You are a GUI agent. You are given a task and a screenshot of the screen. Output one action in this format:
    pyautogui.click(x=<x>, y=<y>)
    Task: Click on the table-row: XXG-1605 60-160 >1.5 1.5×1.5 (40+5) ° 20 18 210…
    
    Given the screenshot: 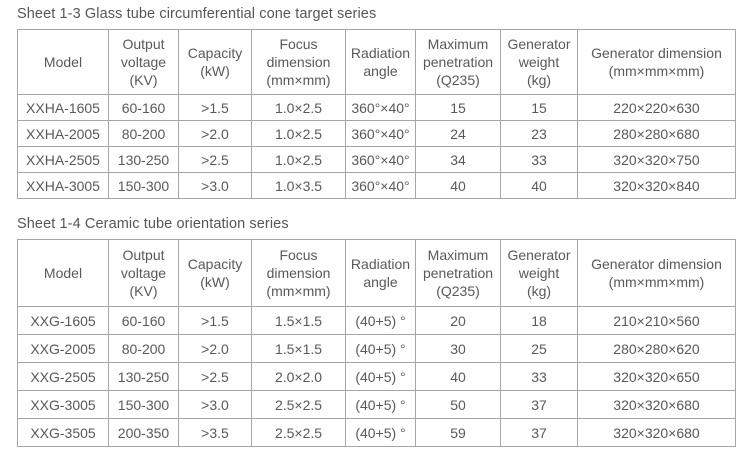 What is the action you would take?
    pyautogui.click(x=376, y=320)
    